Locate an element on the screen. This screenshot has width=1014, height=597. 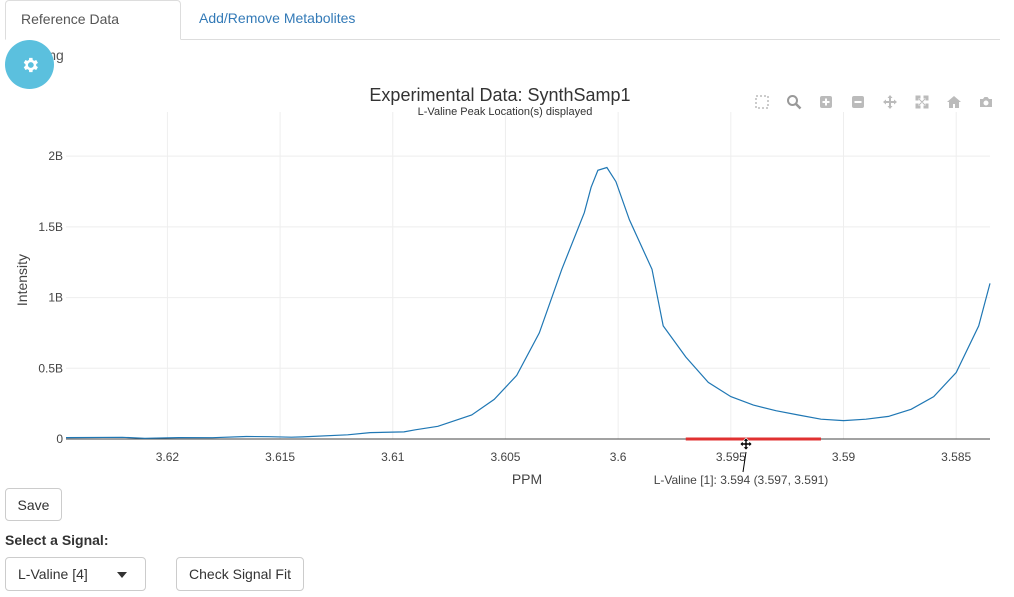
signal-select-value: L-Valine [4] is located at coordinates (53, 574).